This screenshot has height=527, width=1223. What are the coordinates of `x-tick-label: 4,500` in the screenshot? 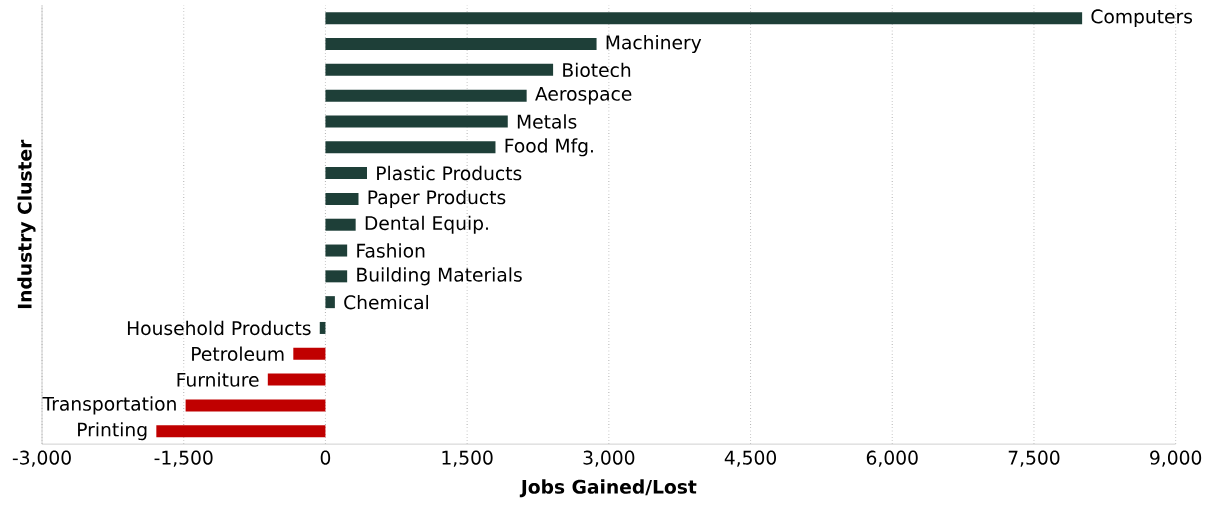 It's located at (750, 458).